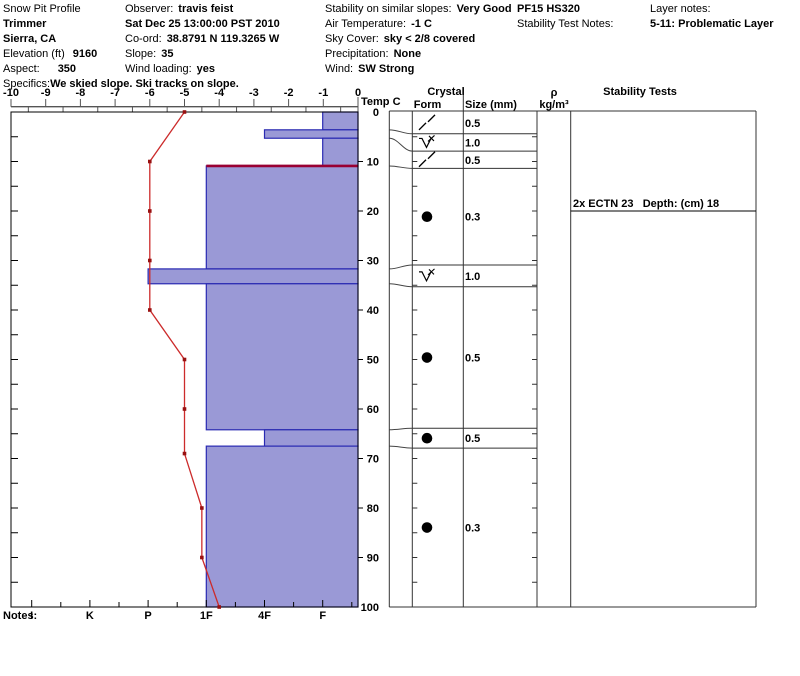  I want to click on wind-label: Wind:, so click(339, 69).